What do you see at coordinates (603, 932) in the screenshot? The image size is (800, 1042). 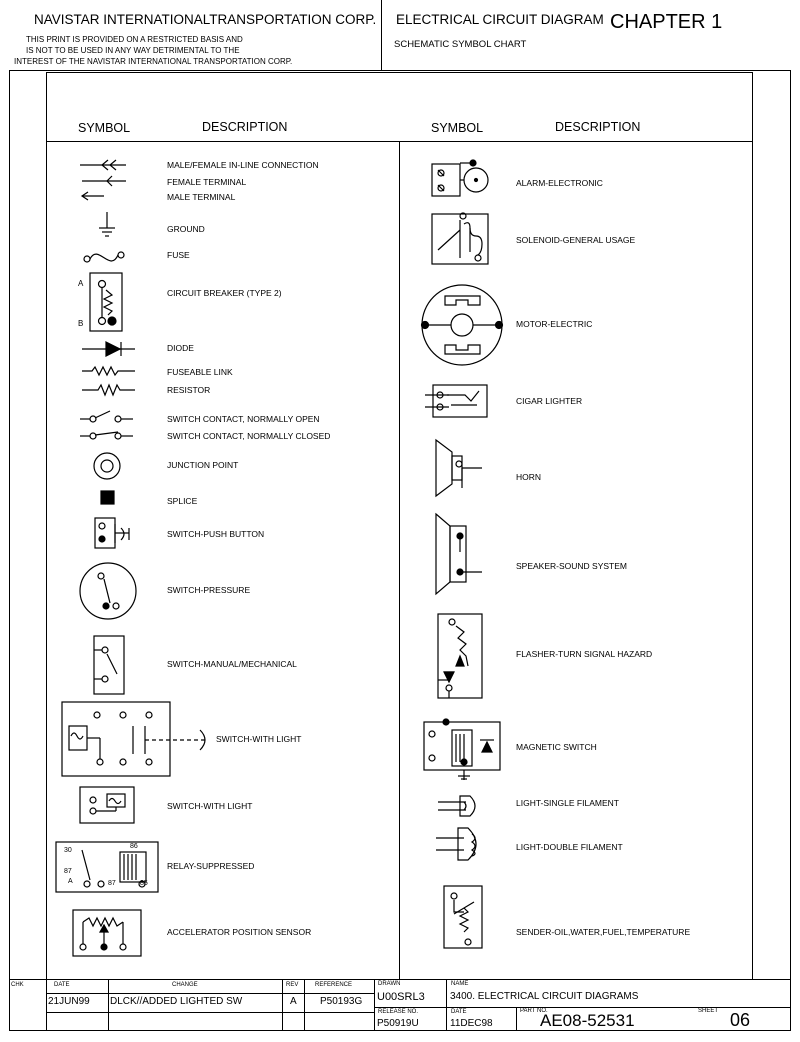 I see `desc-sender: SENDER-OIL,WATER,FUEL,TEMPERATURE` at bounding box center [603, 932].